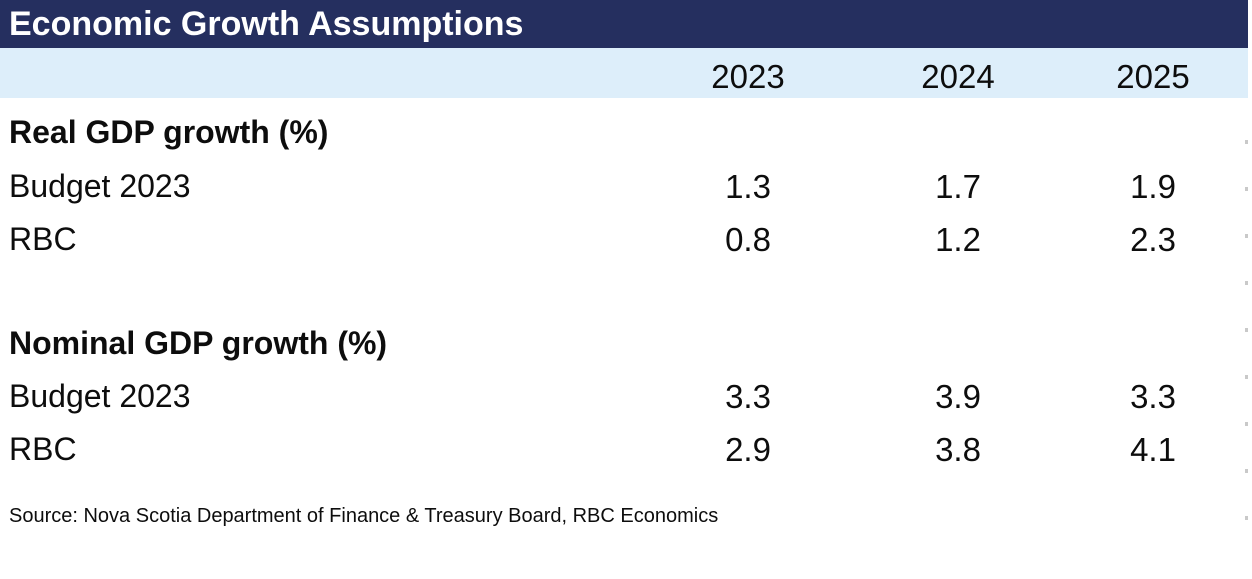 The height and width of the screenshot is (579, 1252). What do you see at coordinates (626, 132) in the screenshot?
I see `section-heading-real-gdp: Real GDP growth (%)` at bounding box center [626, 132].